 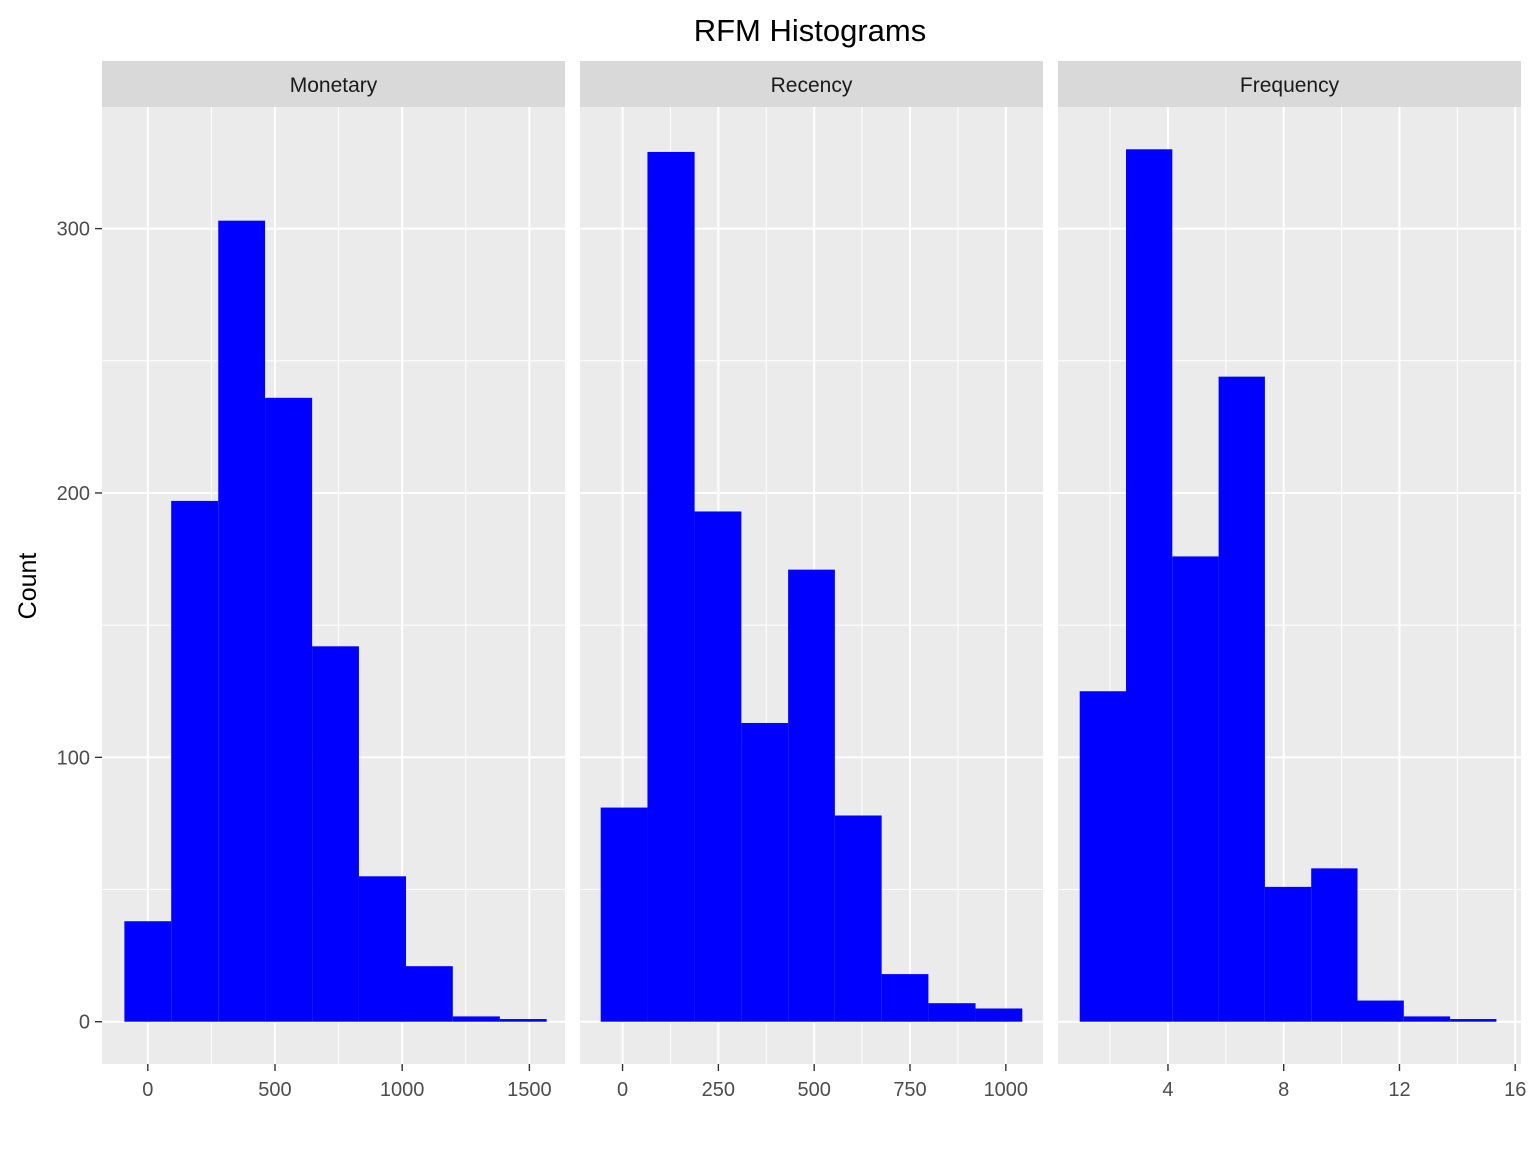 I want to click on x-tick-label: 1500, so click(x=529, y=1090).